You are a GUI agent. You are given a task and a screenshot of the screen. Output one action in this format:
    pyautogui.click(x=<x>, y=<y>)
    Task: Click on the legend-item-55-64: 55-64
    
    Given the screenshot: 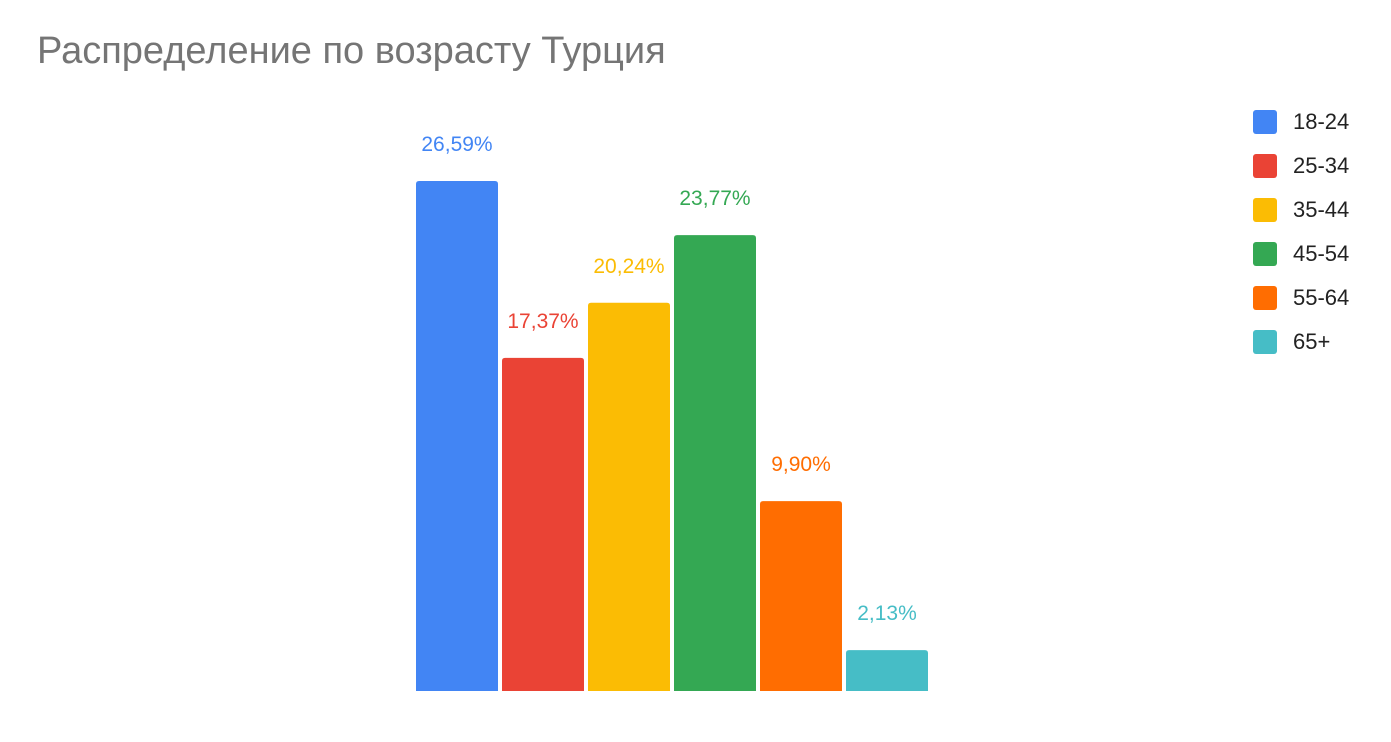 What is the action you would take?
    pyautogui.click(x=1318, y=298)
    